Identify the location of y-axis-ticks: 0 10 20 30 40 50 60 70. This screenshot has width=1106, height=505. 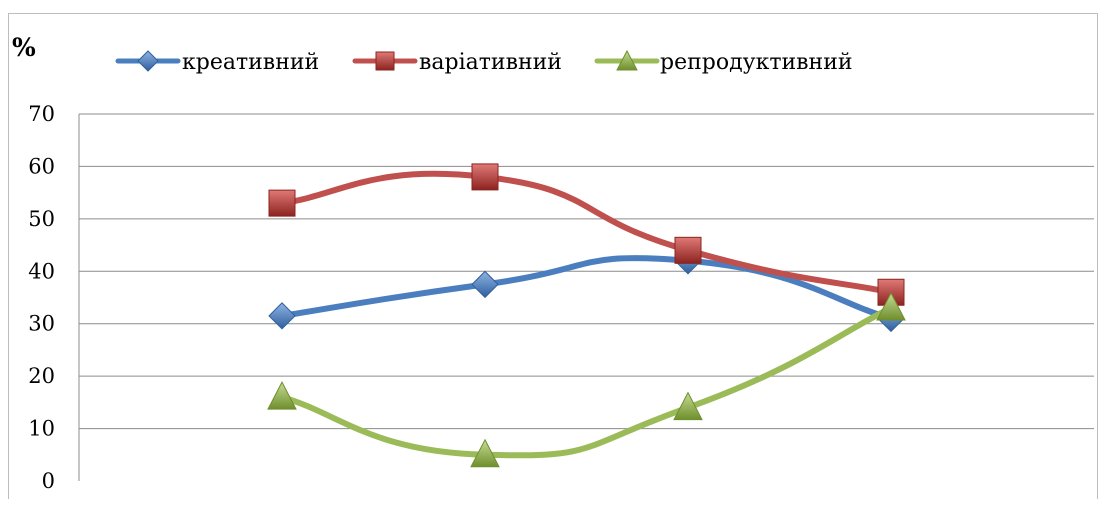
(41, 297).